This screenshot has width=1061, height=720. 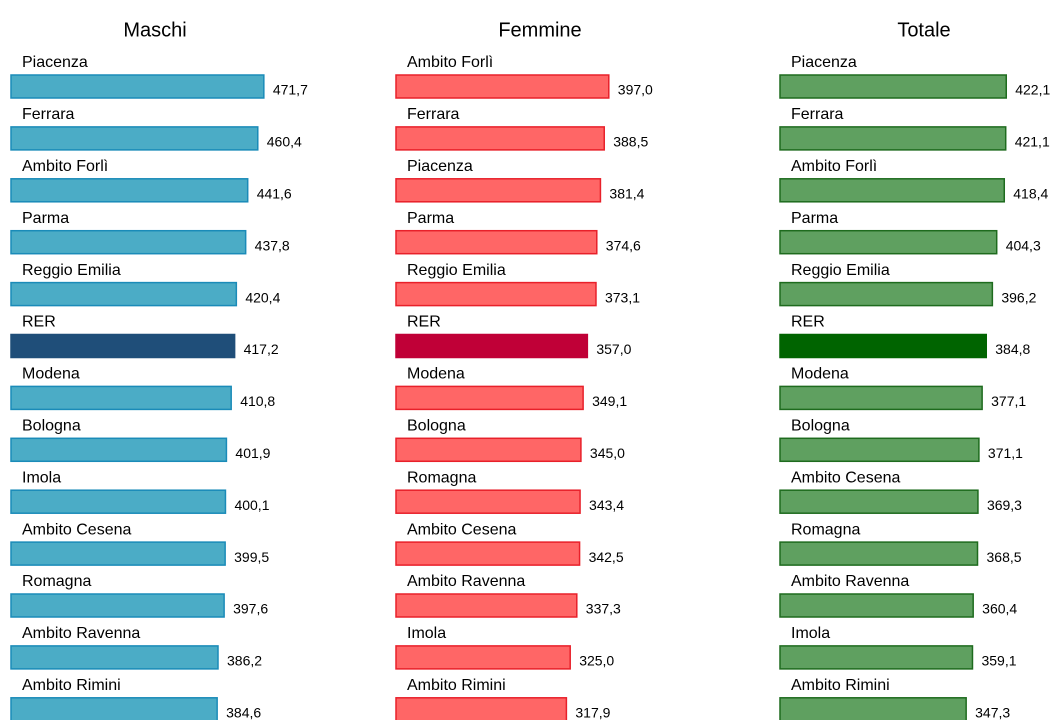 What do you see at coordinates (154, 30) in the screenshot?
I see `panel-title: Maschi` at bounding box center [154, 30].